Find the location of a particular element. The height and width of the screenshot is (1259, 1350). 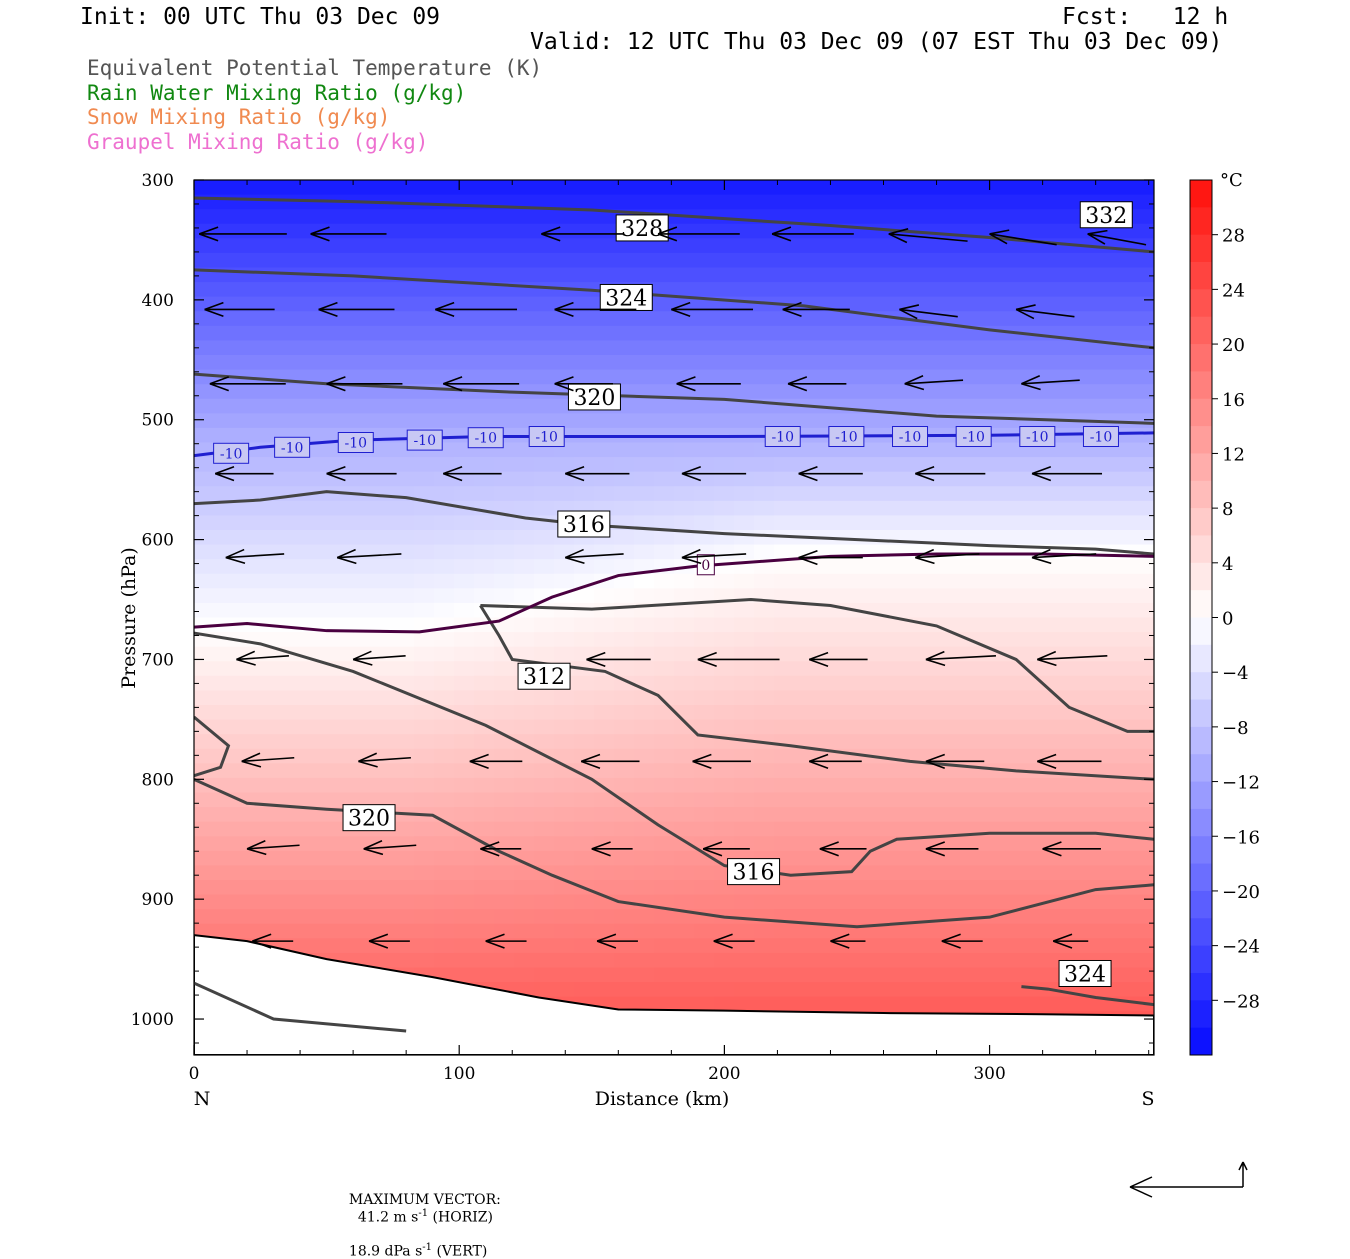

x-tick-label: 200 is located at coordinates (724, 1074).